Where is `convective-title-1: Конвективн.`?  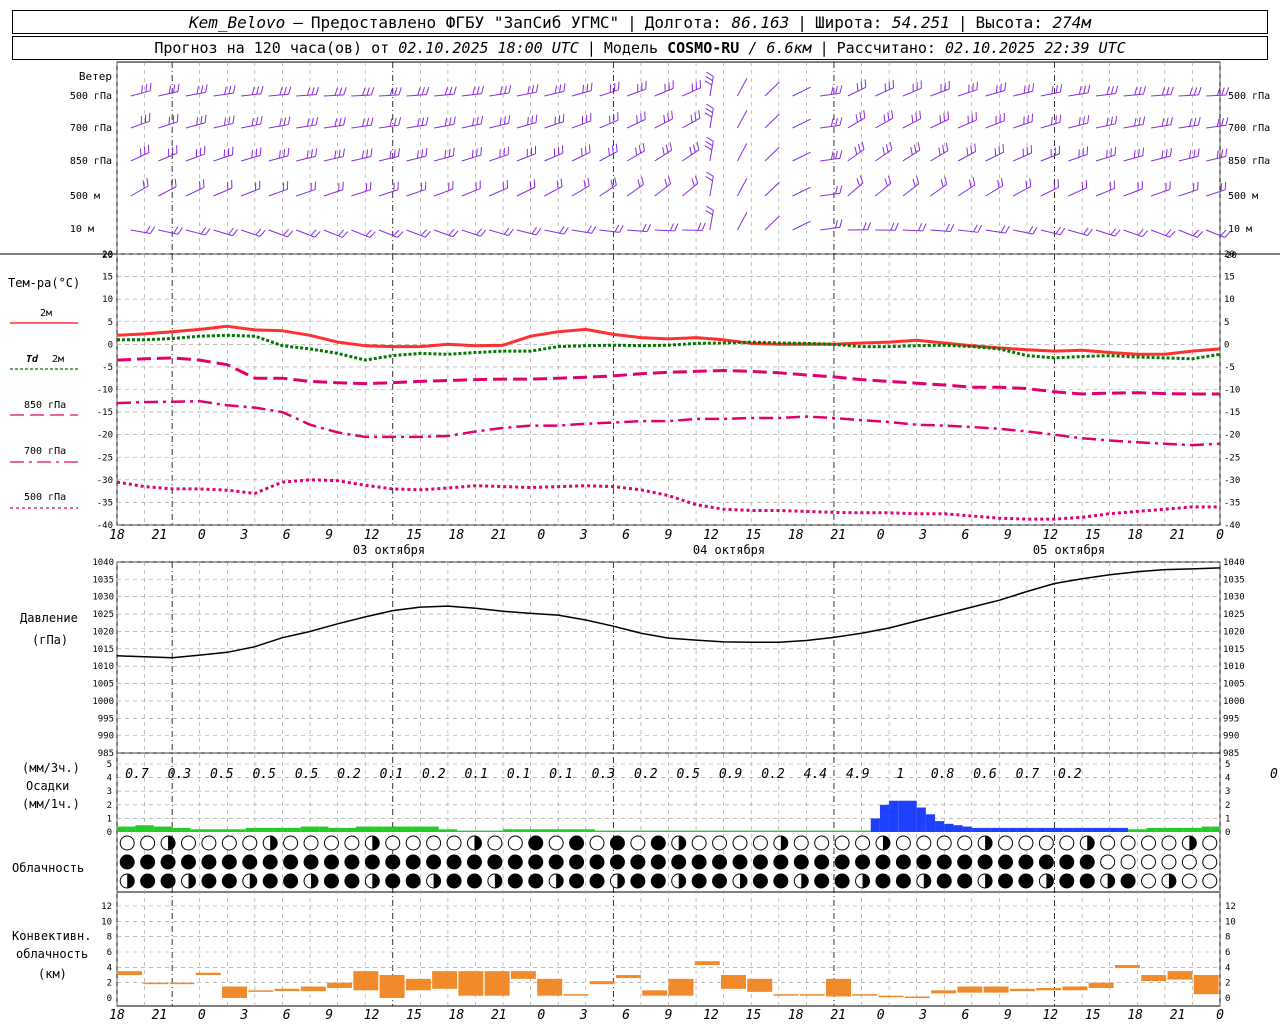
convective-title-1: Конвективн. is located at coordinates (51, 936).